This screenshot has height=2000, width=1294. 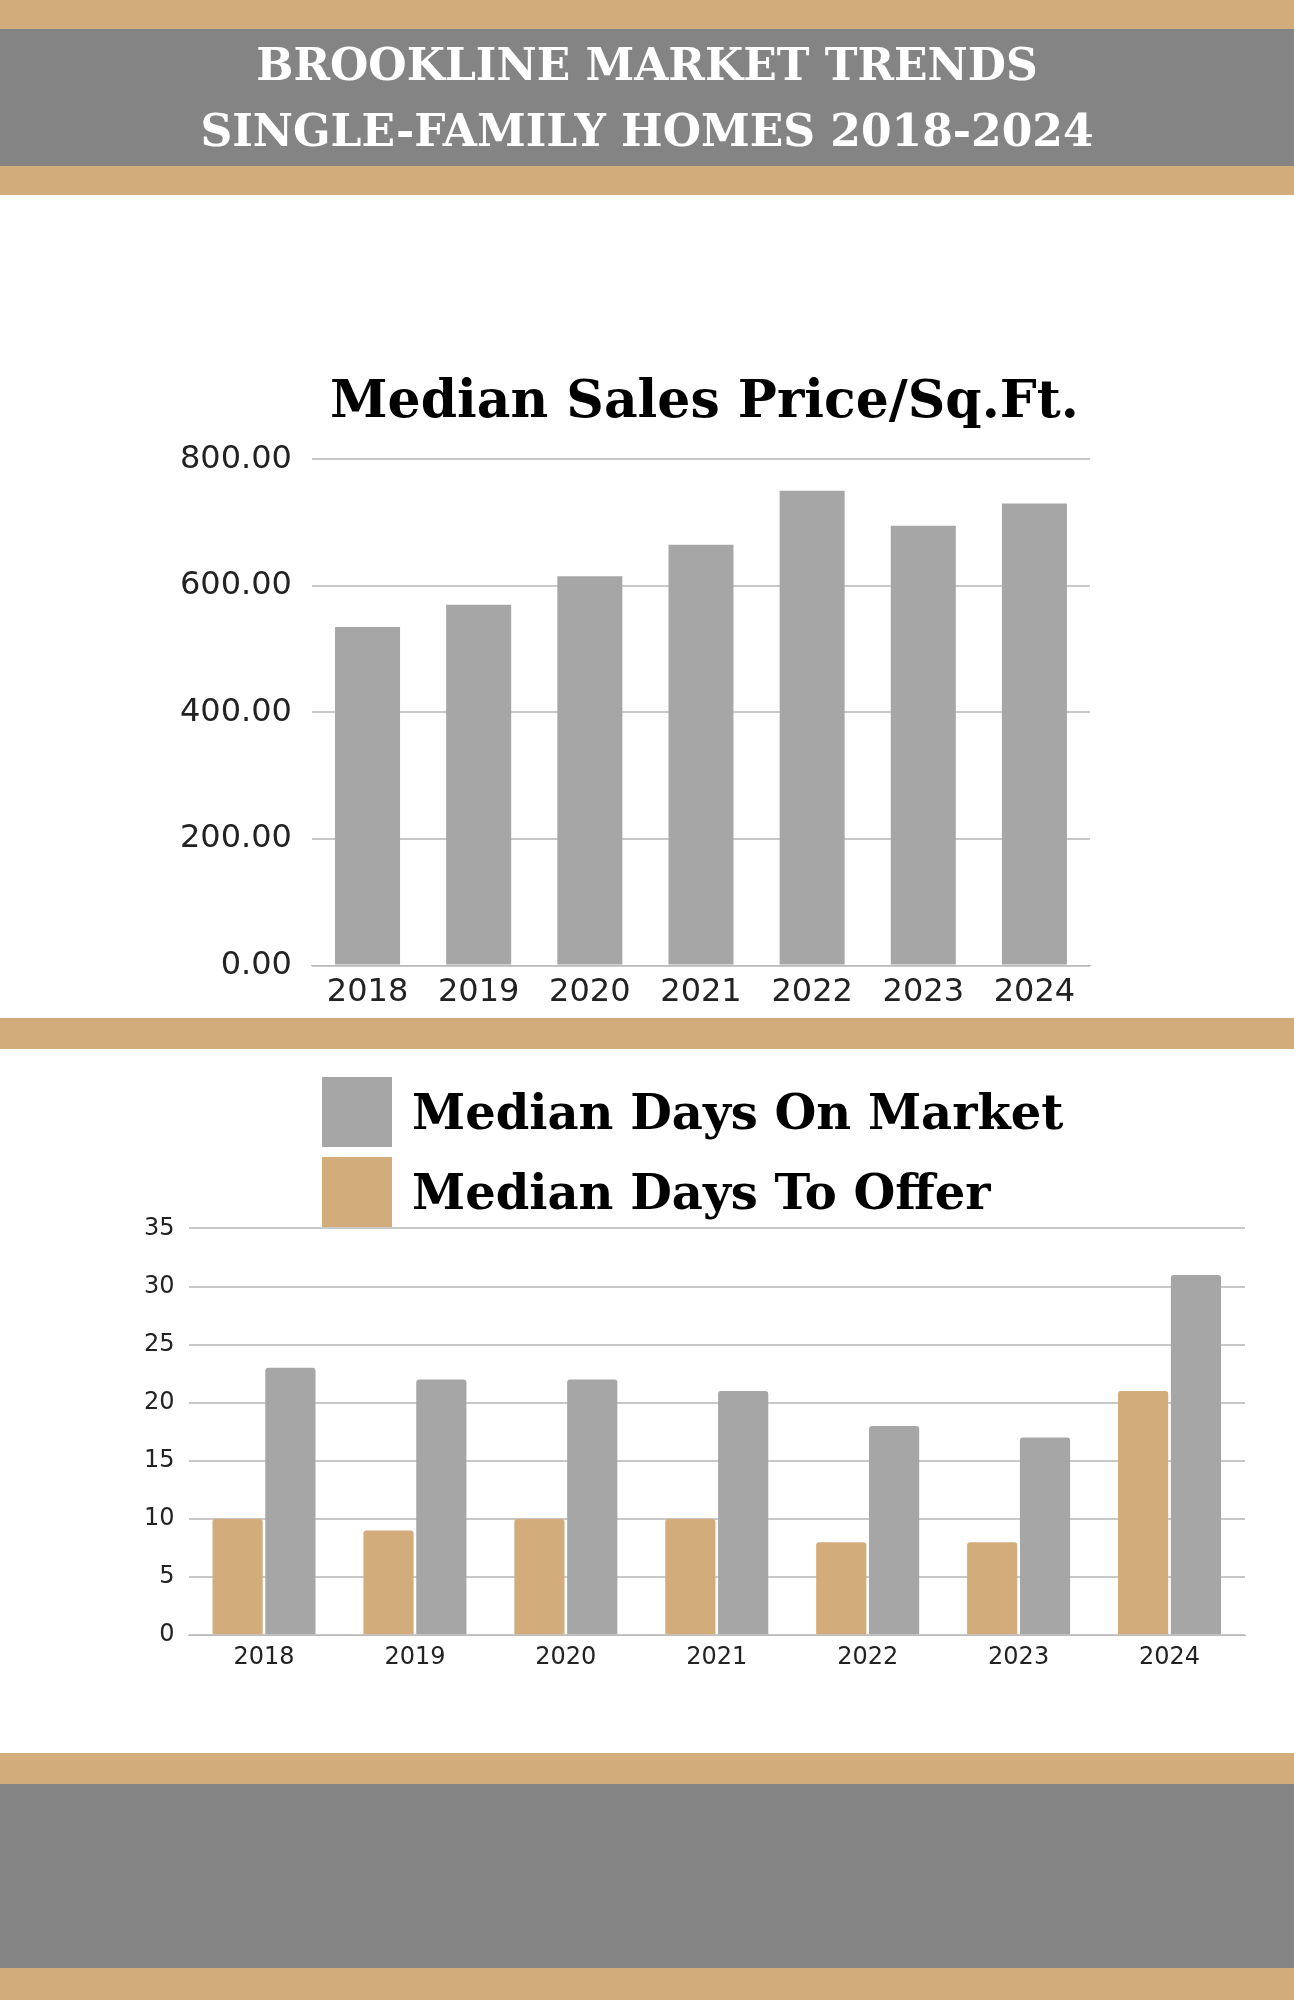 What do you see at coordinates (236, 836) in the screenshot?
I see `y-tick-label: 200.00` at bounding box center [236, 836].